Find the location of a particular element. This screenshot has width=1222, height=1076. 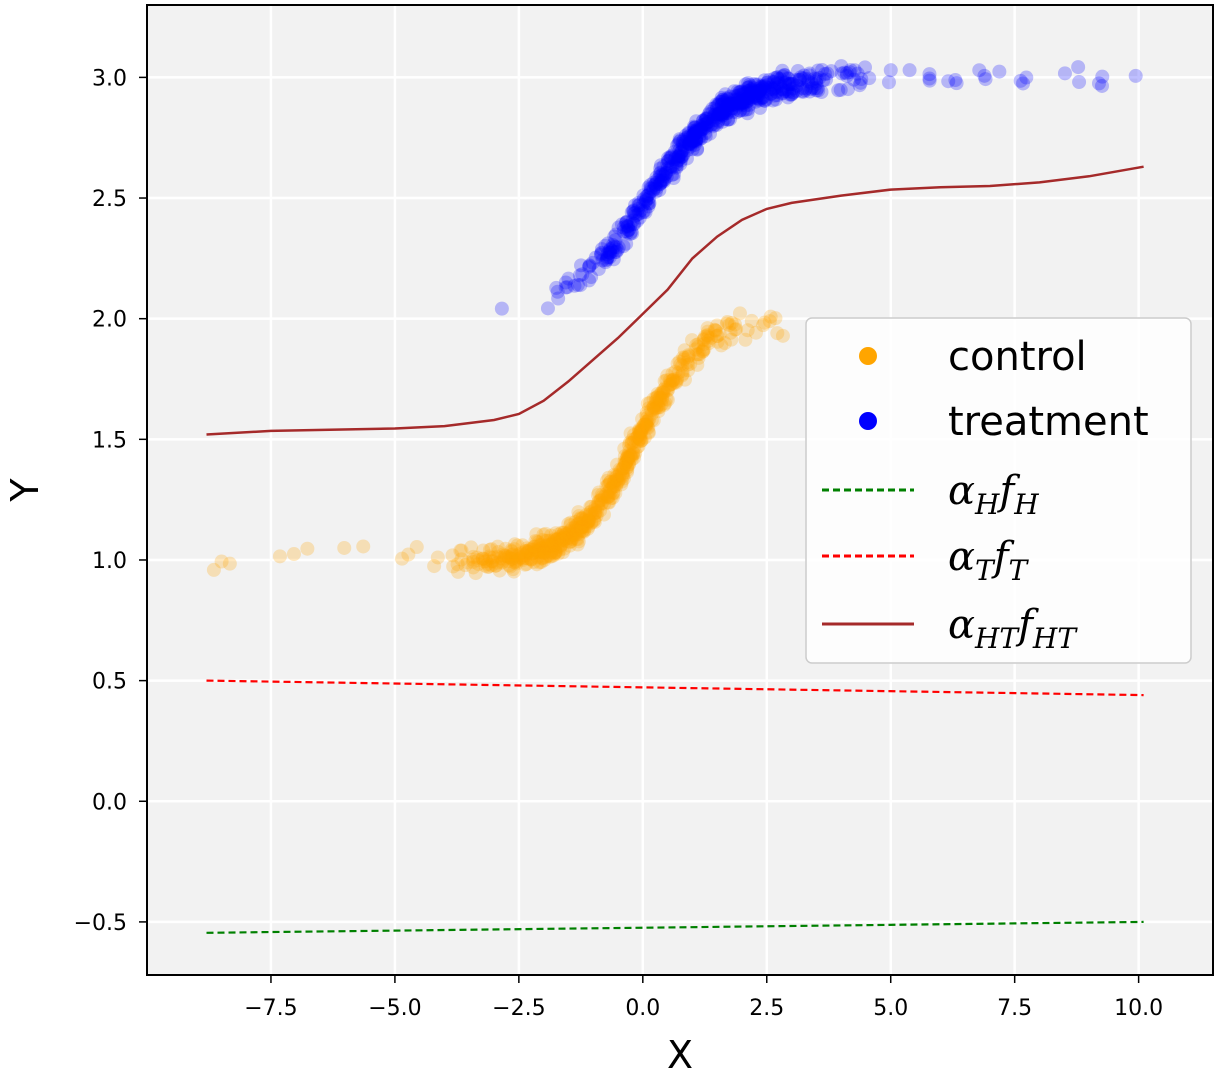

legend-label-control: control is located at coordinates (1017, 357).